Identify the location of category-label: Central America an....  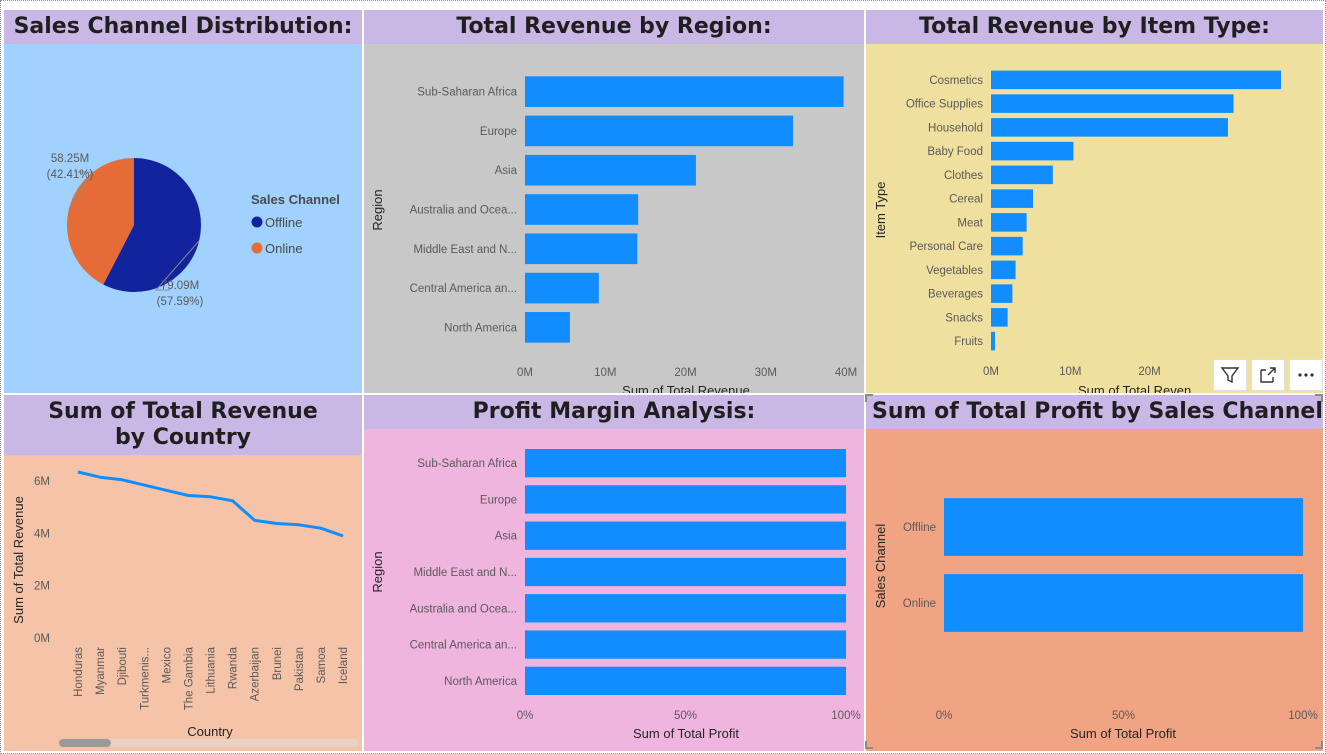
(463, 289).